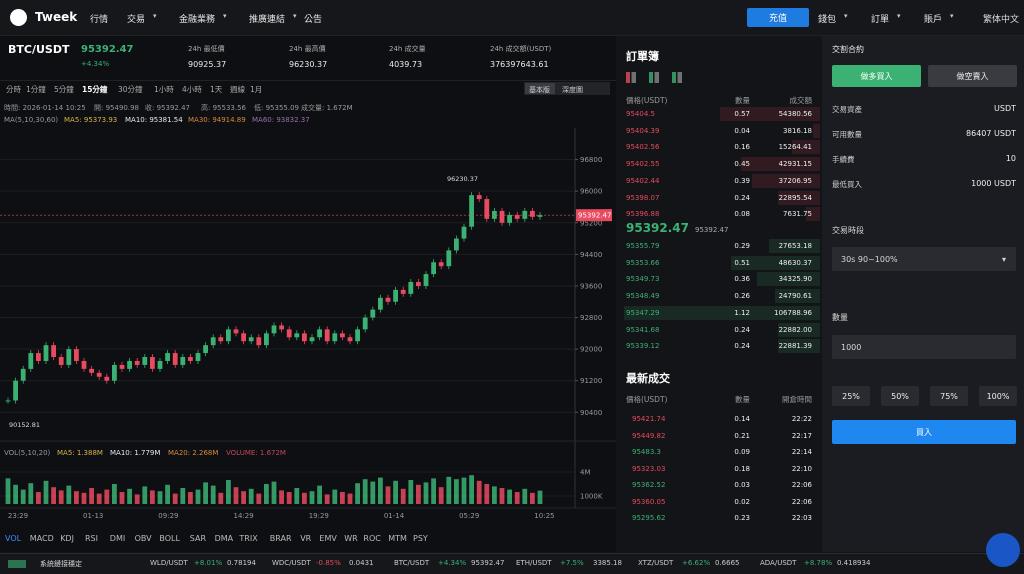 Image resolution: width=1024 pixels, height=574 pixels. Describe the element at coordinates (924, 347) in the screenshot. I see `amount-input: 1000` at that location.